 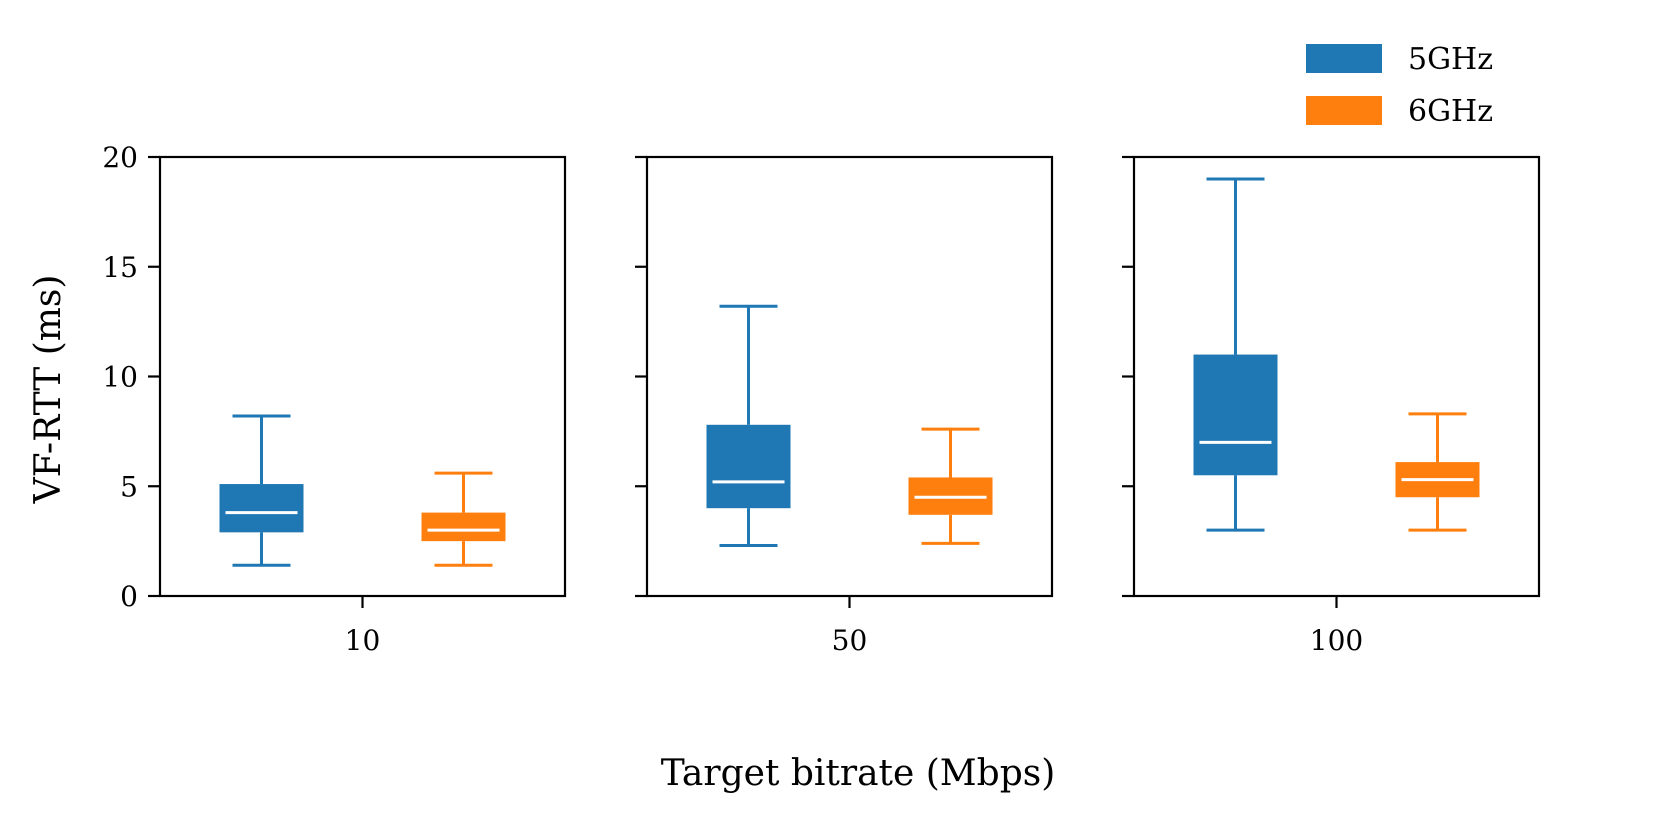 I want to click on legend-label: 5GHz, so click(x=1450, y=59).